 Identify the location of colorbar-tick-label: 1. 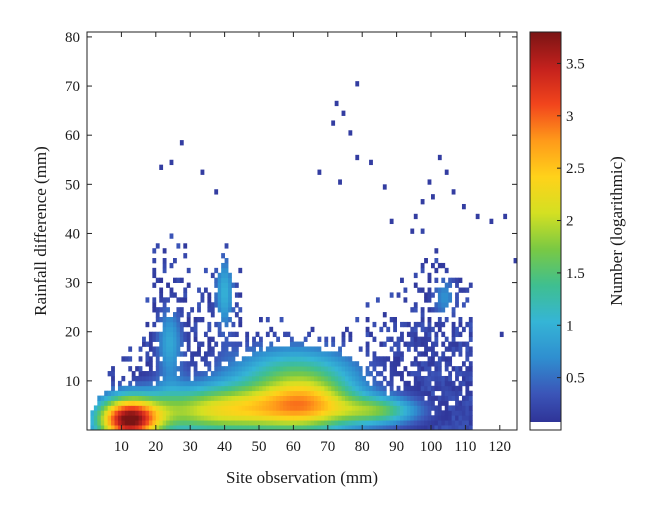
(570, 326).